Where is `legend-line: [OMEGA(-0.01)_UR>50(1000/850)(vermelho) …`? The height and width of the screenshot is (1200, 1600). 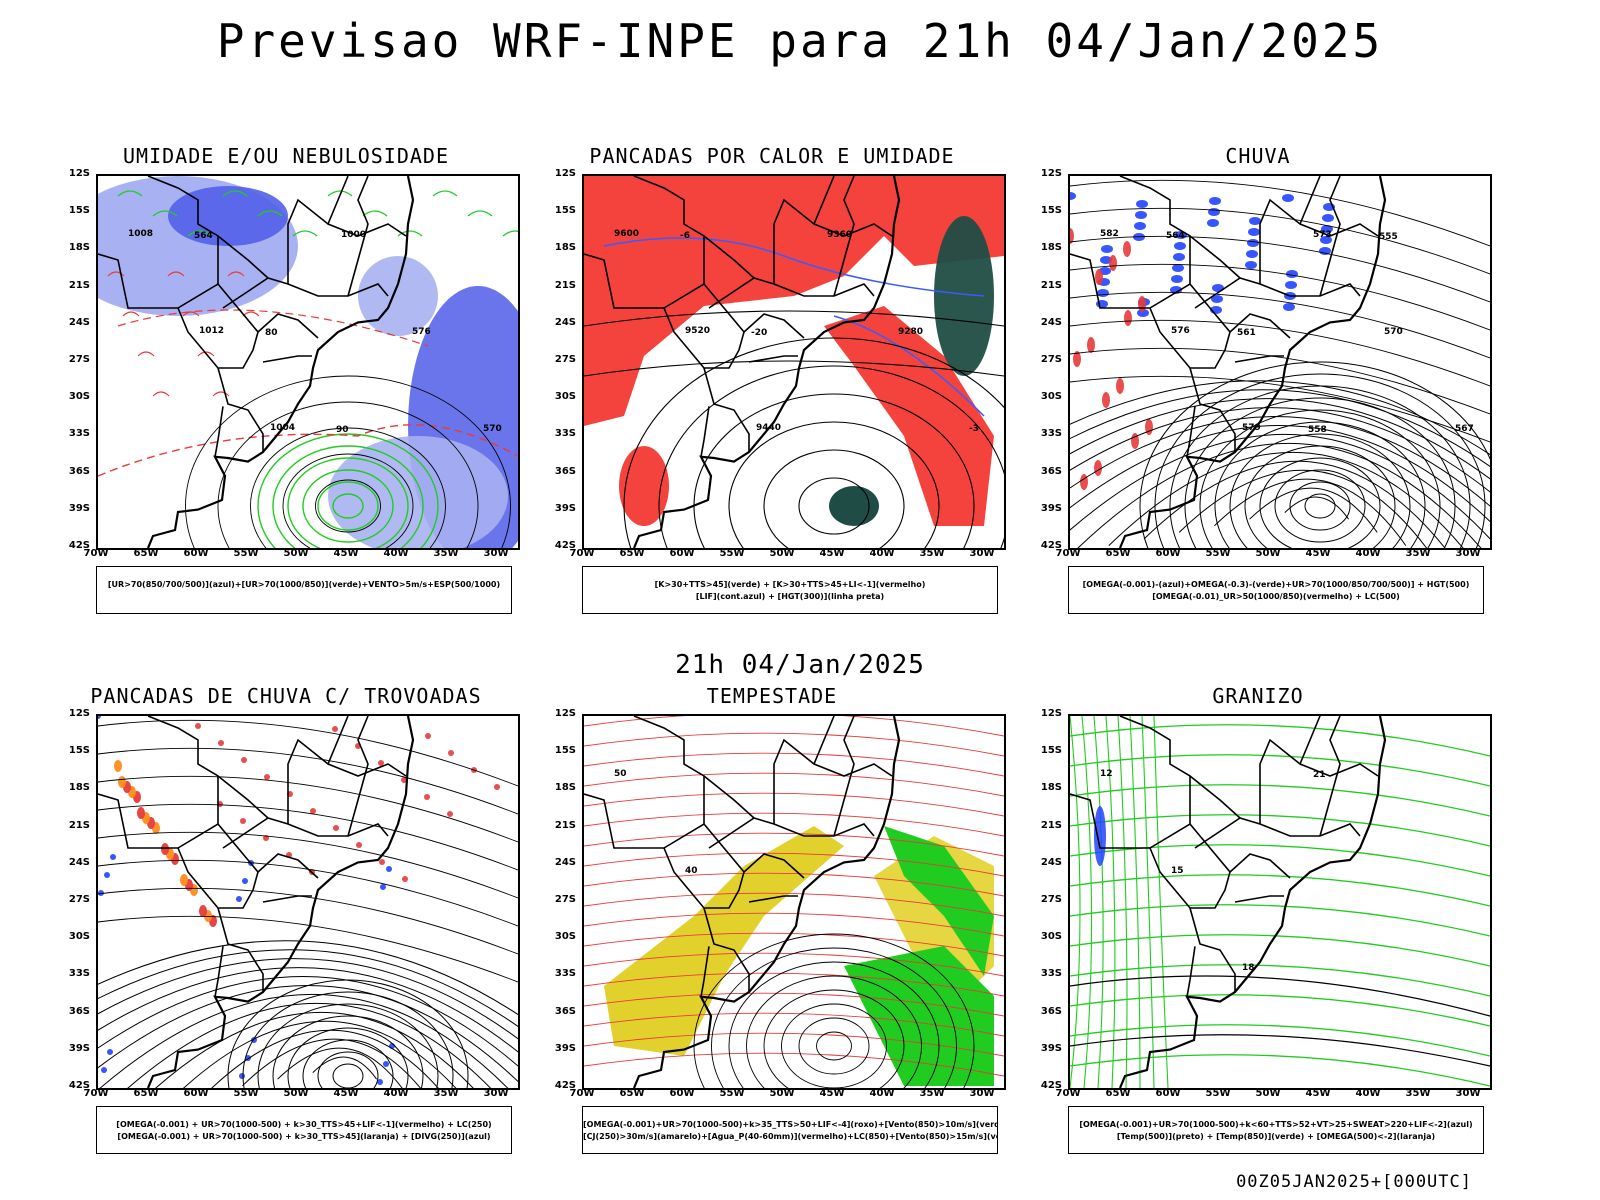 legend-line: [OMEGA(-0.01)_UR>50(1000/850)(vermelho) … is located at coordinates (1276, 596).